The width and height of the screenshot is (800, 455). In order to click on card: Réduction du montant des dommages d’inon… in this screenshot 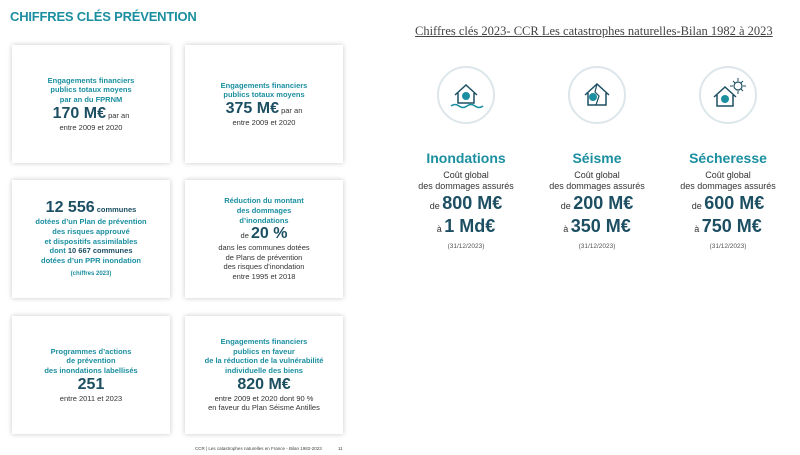, I will do `click(264, 239)`.